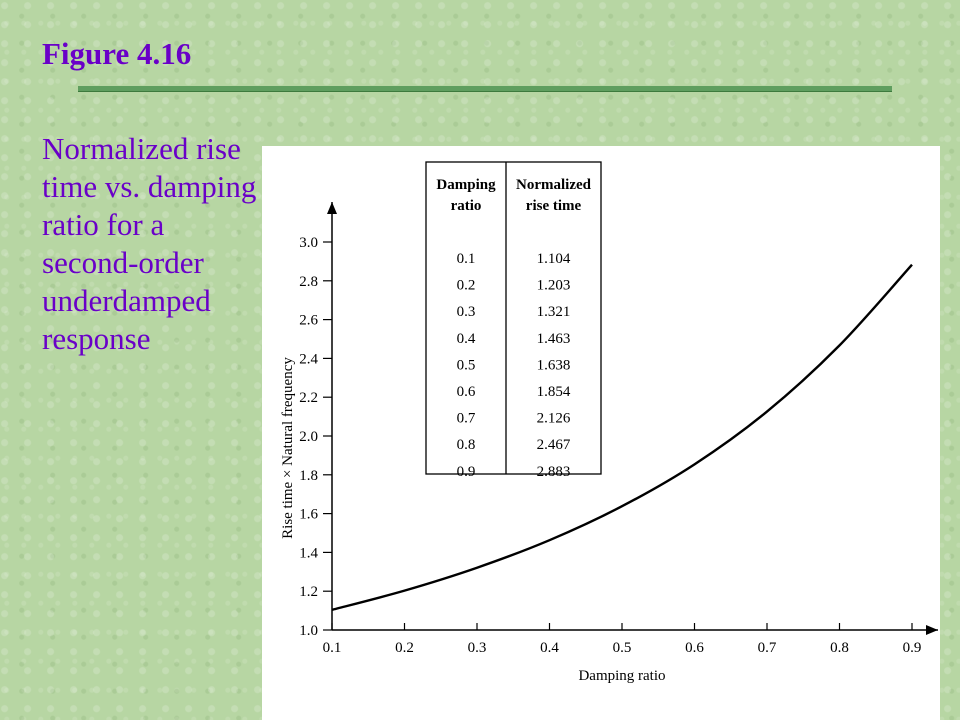  What do you see at coordinates (912, 648) in the screenshot?
I see `x-tick-label: 0.9` at bounding box center [912, 648].